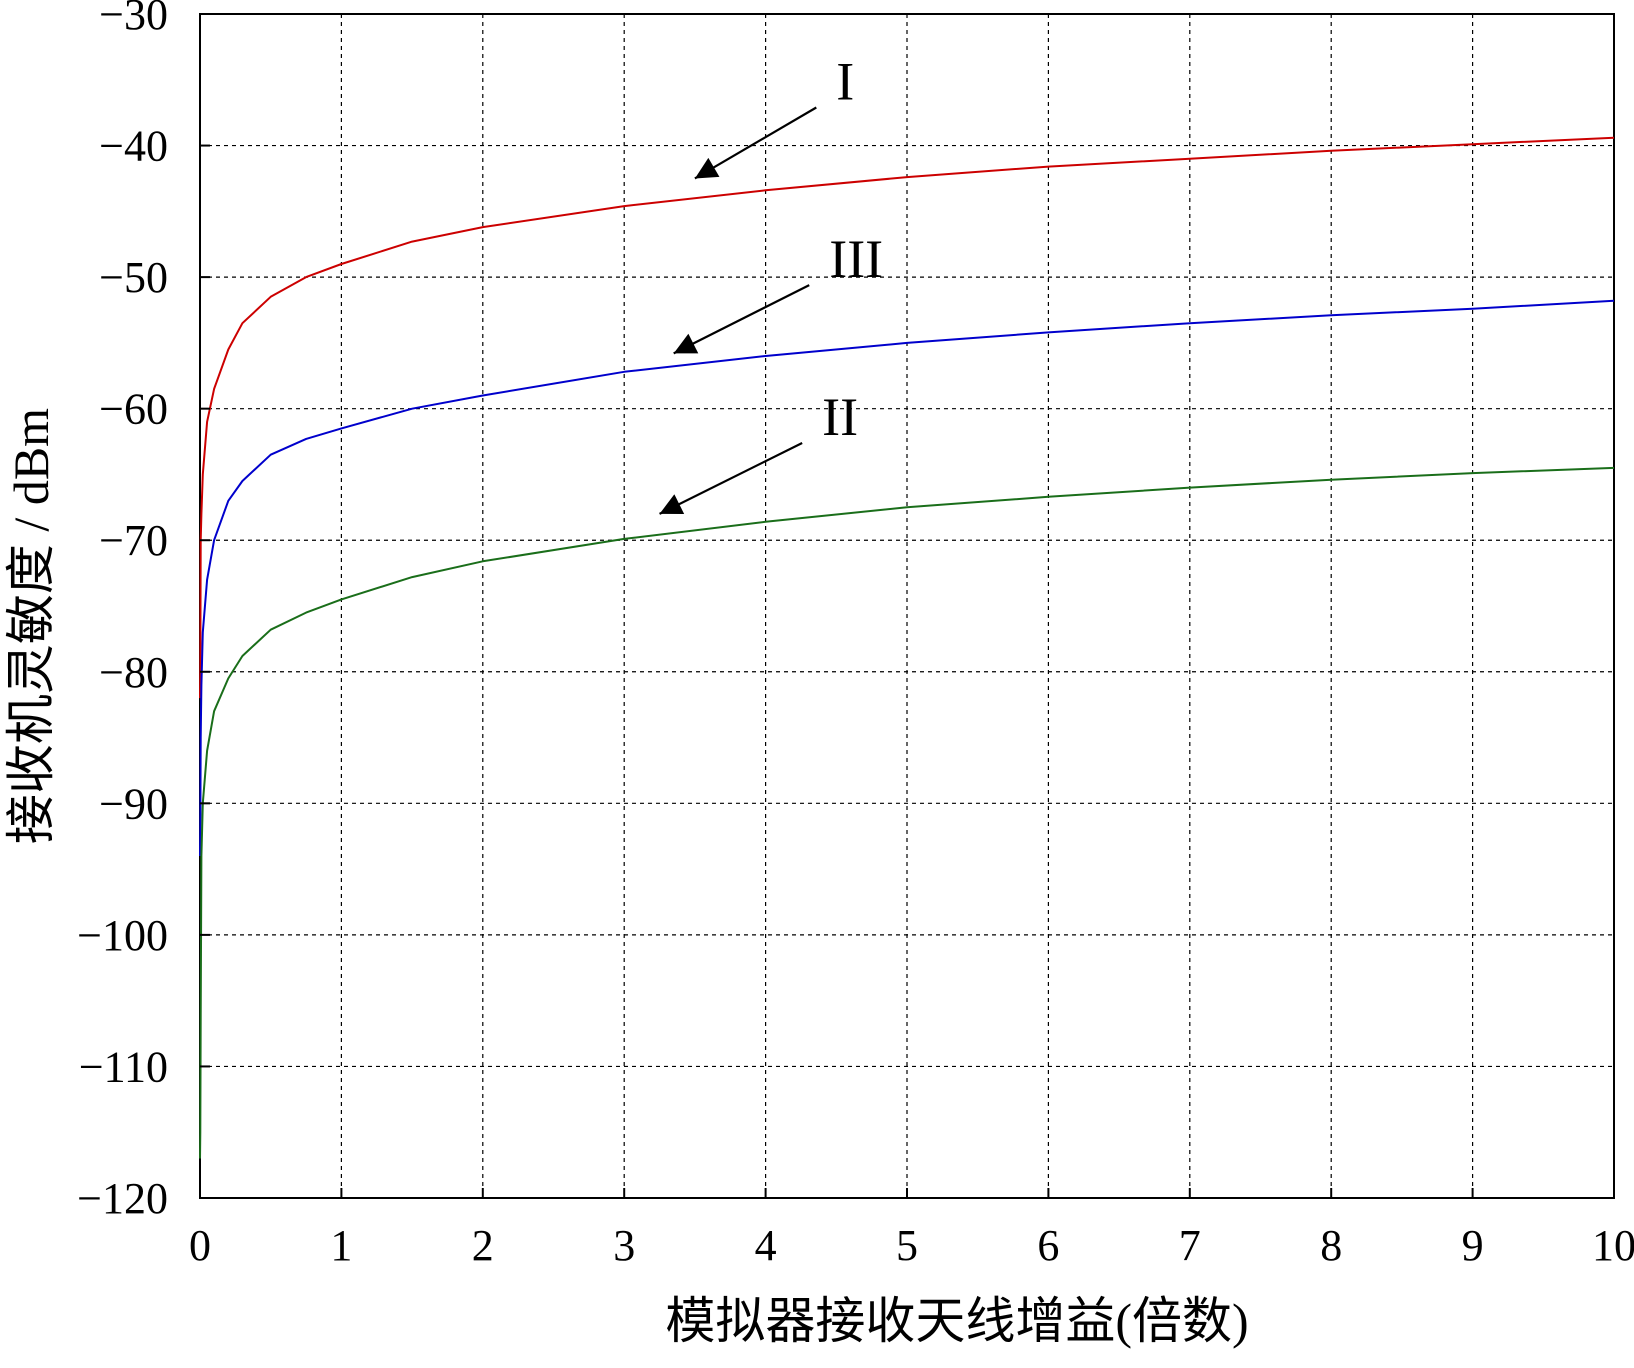 Image resolution: width=1634 pixels, height=1368 pixels. What do you see at coordinates (856, 259) in the screenshot?
I see `callout-label-2: III` at bounding box center [856, 259].